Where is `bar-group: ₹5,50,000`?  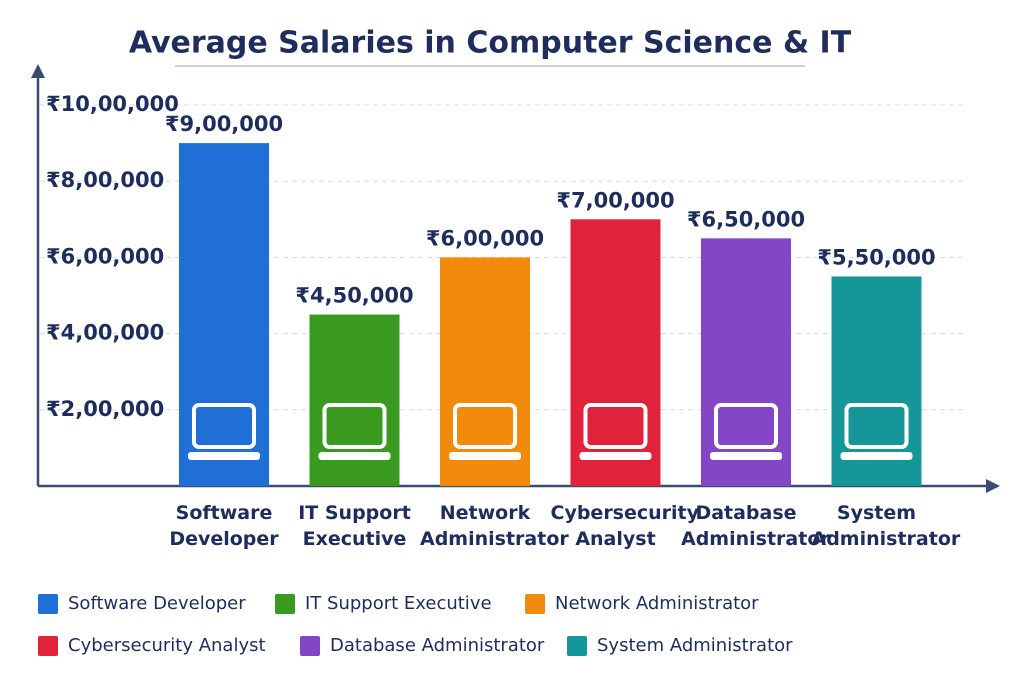 bar-group: ₹5,50,000 is located at coordinates (876, 365).